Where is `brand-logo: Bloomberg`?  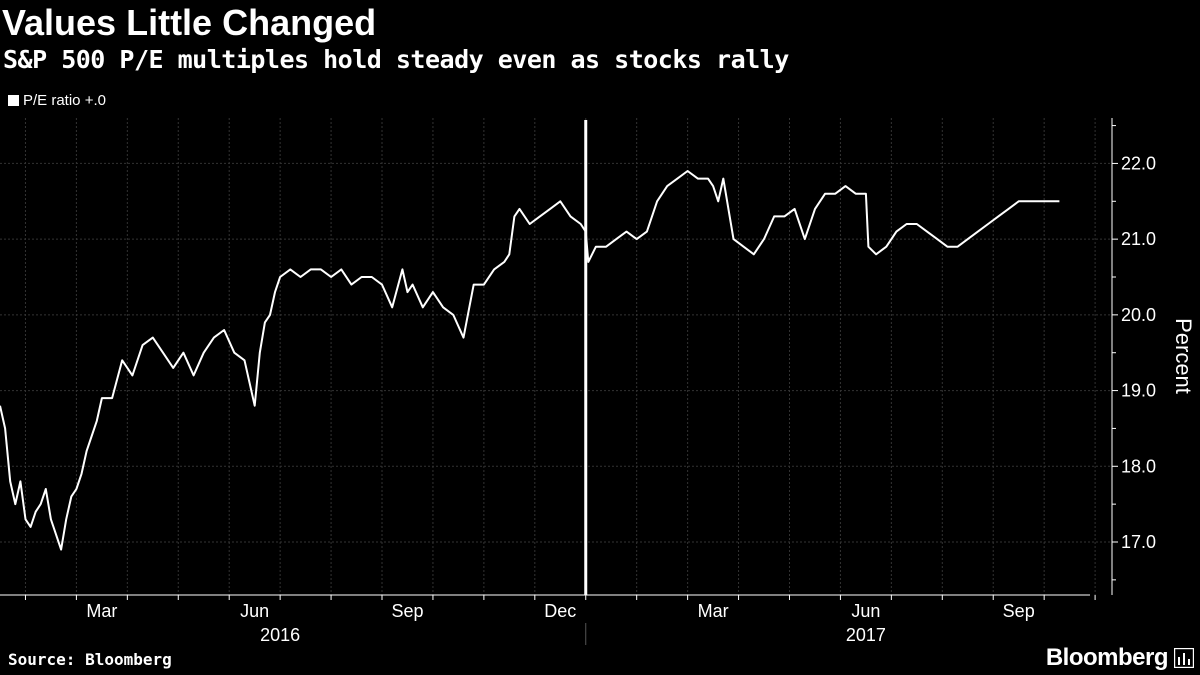 brand-logo: Bloomberg is located at coordinates (1107, 657).